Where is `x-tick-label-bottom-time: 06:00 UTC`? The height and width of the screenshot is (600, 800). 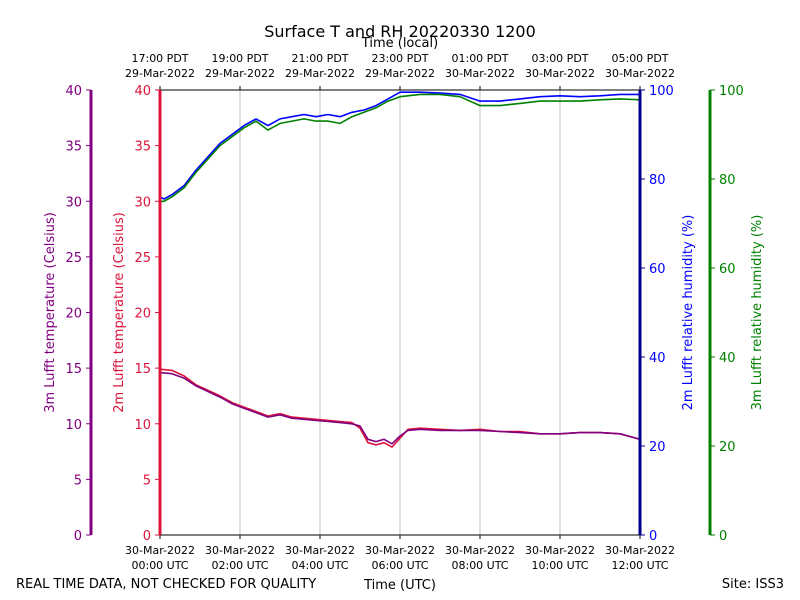
x-tick-label-bottom-time: 06:00 UTC is located at coordinates (399, 565).